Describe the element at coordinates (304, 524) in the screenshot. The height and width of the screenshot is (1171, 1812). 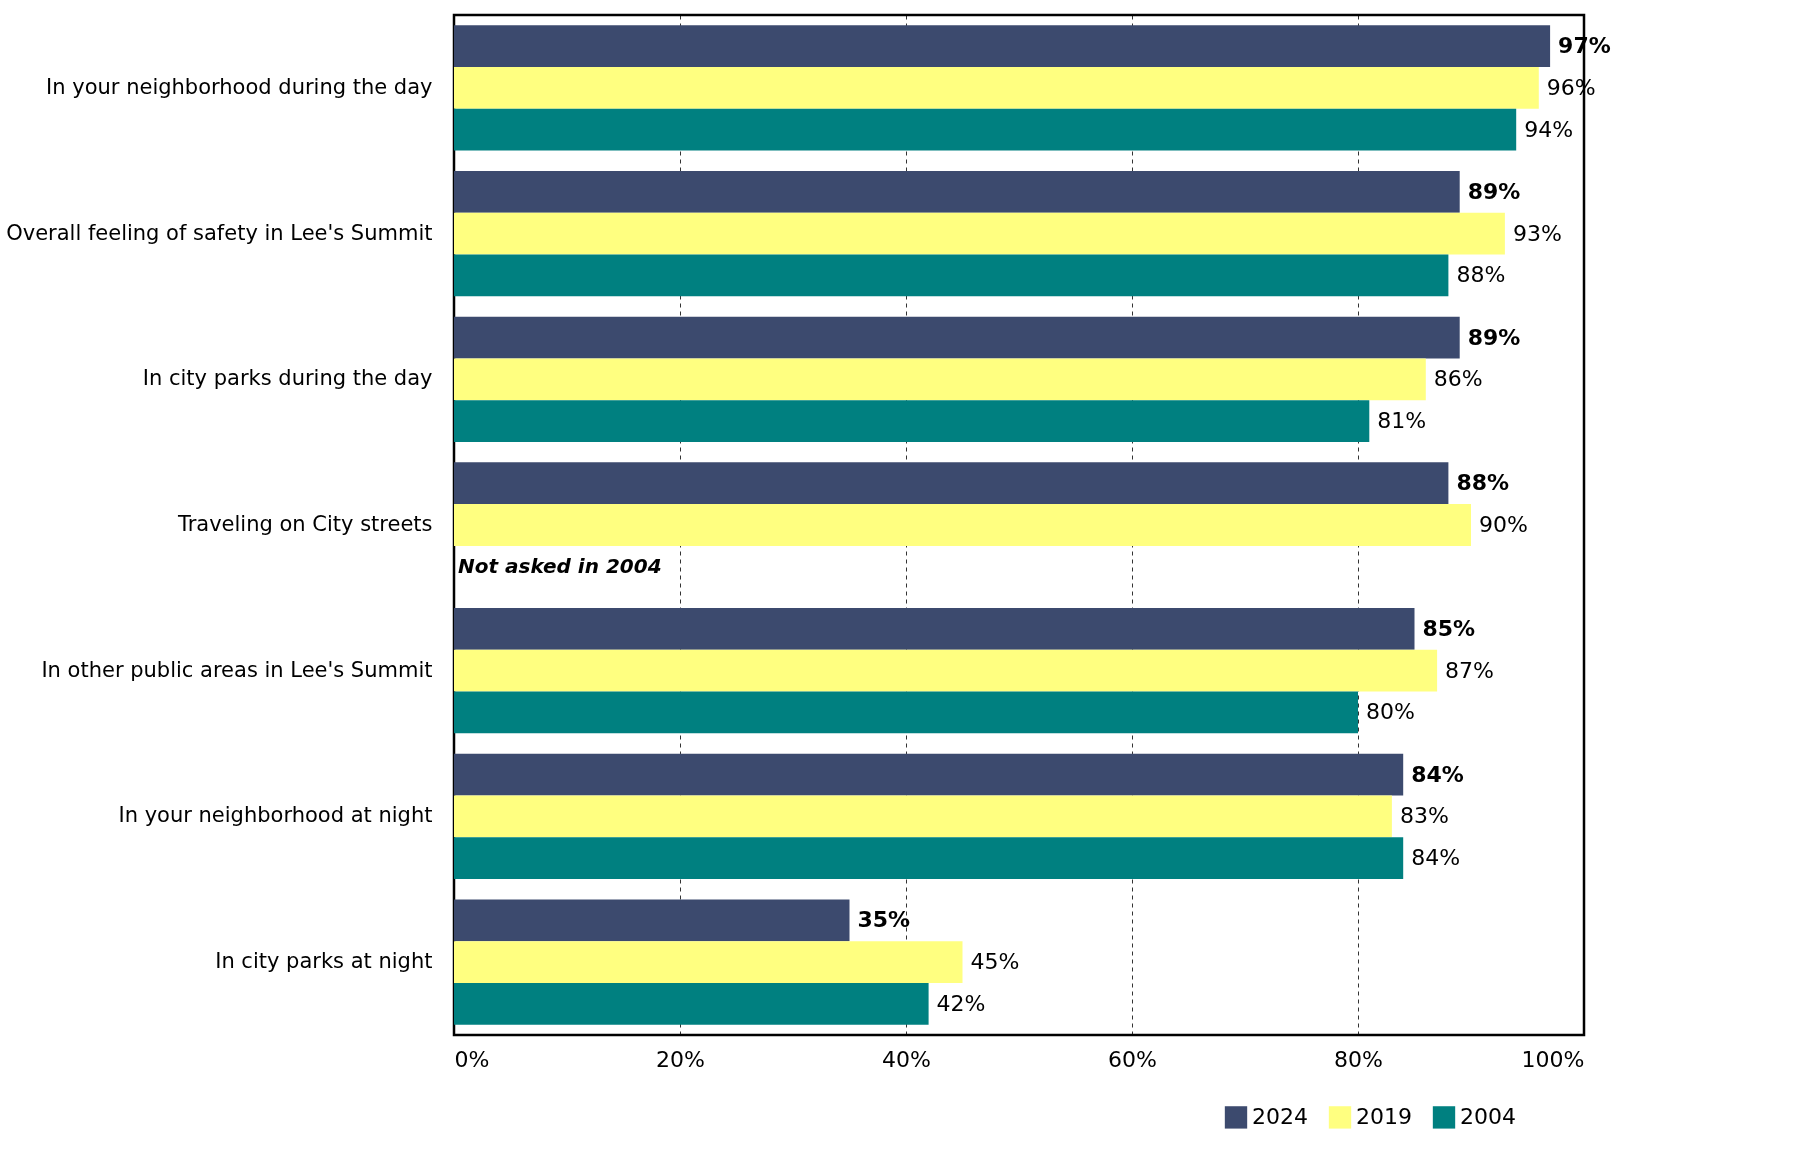
I see `y-tick-label: Traveling on City streets` at that location.